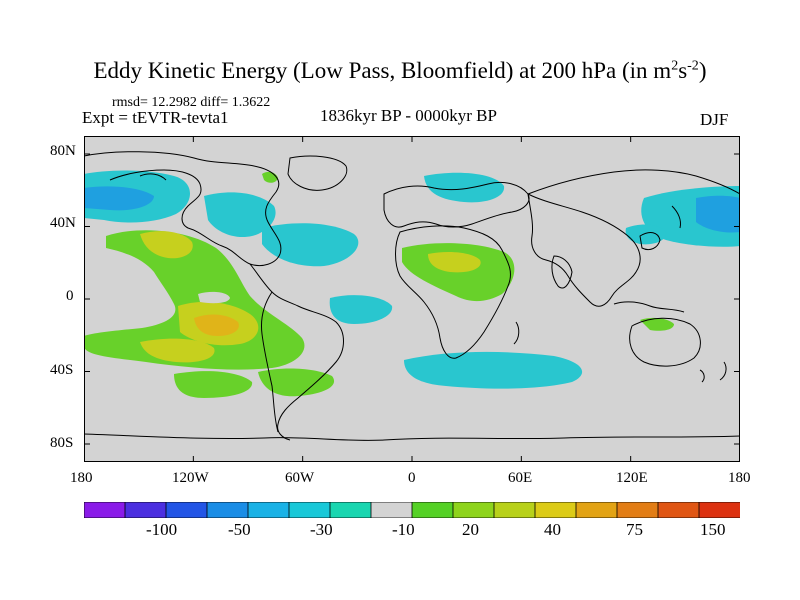 The width and height of the screenshot is (800, 600). Describe the element at coordinates (62, 443) in the screenshot. I see `lat-tick-80s: 80S` at that location.